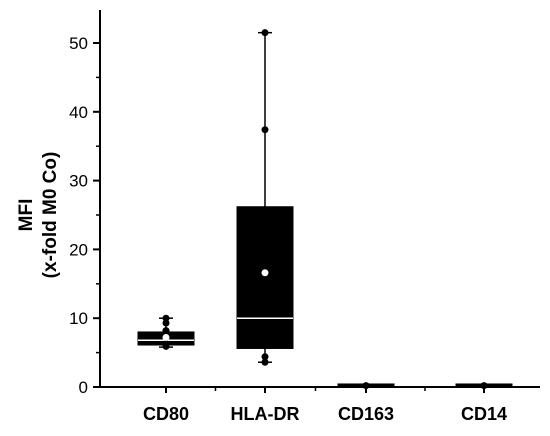 The width and height of the screenshot is (550, 436). I want to click on y-axis-label: MFI, so click(26, 215).